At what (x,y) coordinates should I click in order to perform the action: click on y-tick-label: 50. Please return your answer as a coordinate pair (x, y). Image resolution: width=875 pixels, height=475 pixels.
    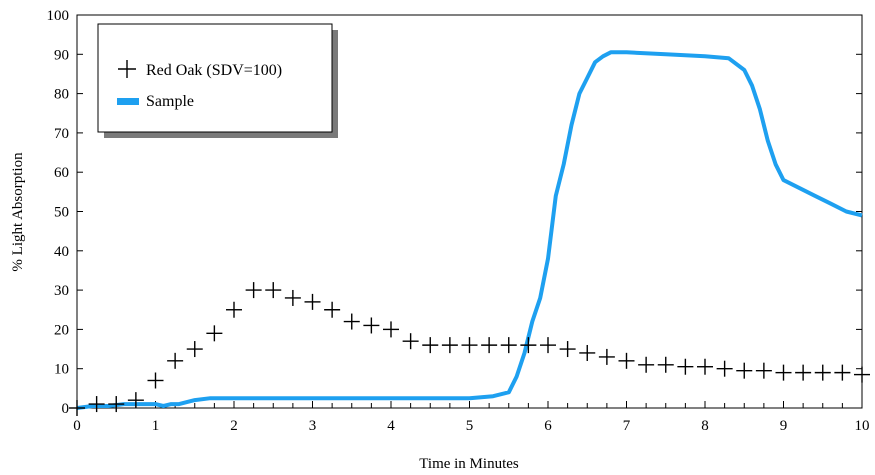
    Looking at the image, I should click on (61, 213).